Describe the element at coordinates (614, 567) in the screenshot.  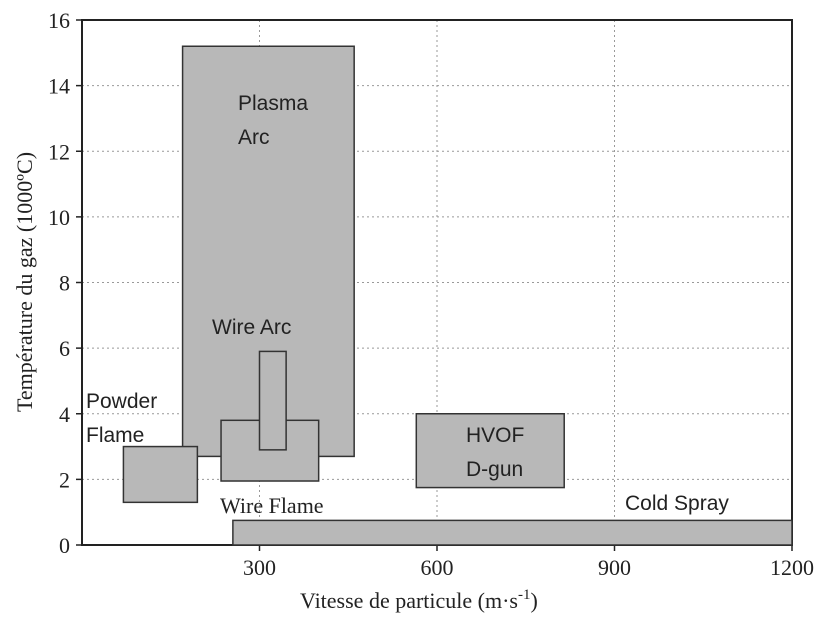
I see `x-tick-label: 900` at that location.